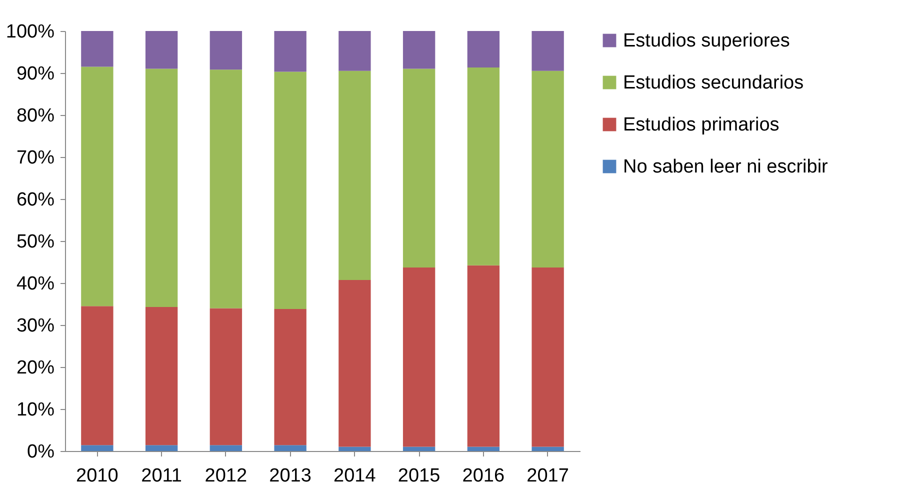  What do you see at coordinates (35, 242) in the screenshot?
I see `y-tick-label: 50%` at bounding box center [35, 242].